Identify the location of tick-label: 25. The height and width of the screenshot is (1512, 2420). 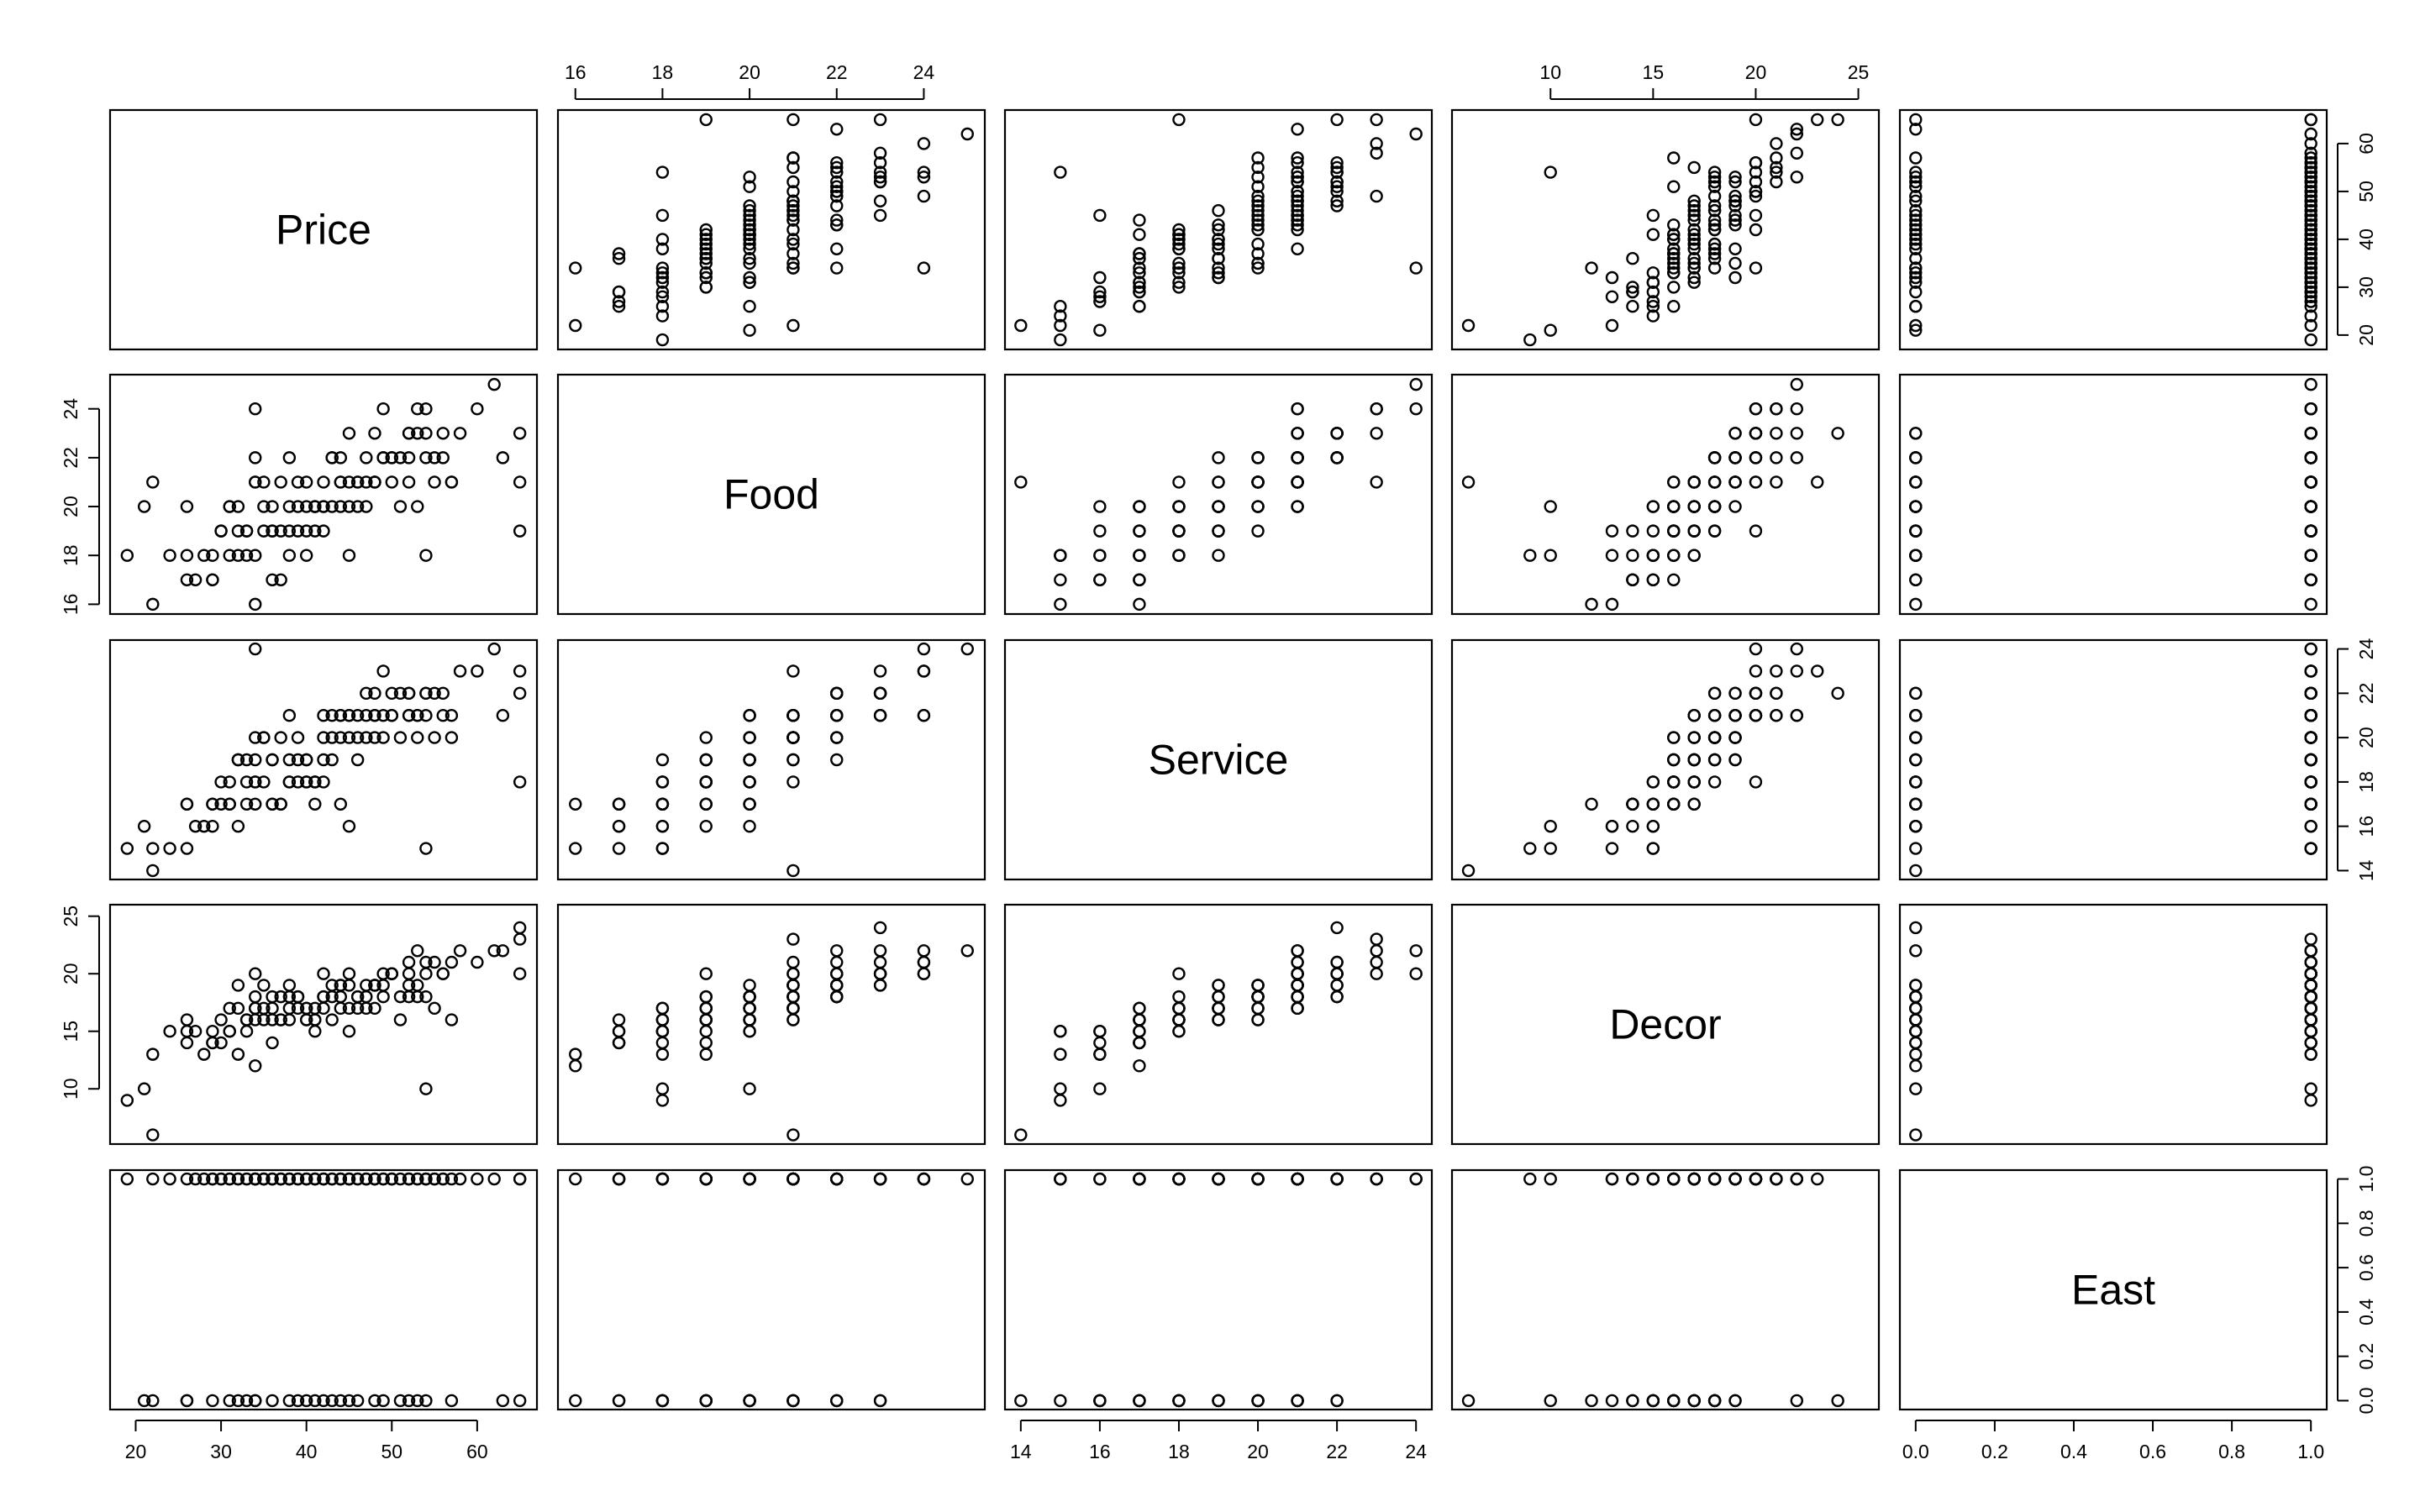
(71, 916).